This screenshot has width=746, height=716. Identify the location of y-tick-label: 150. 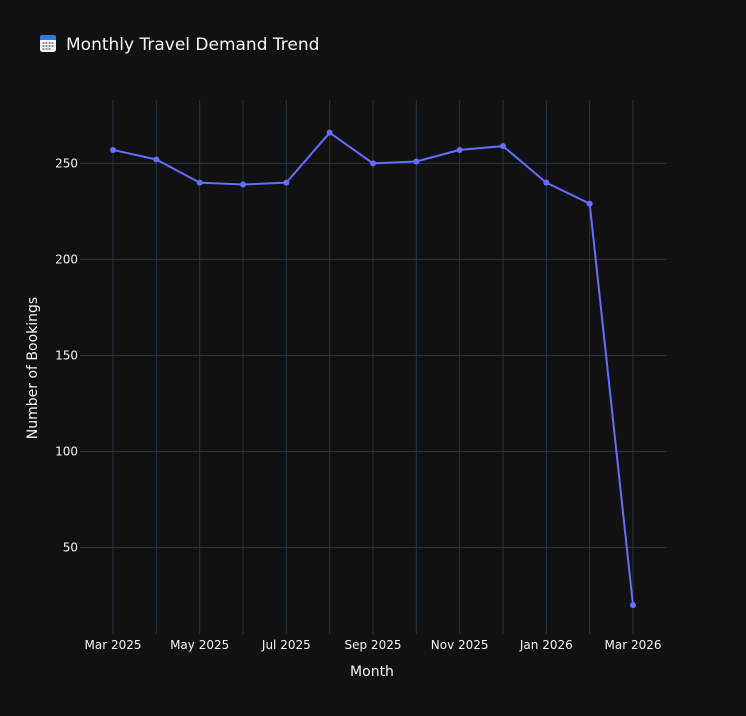
(66, 355).